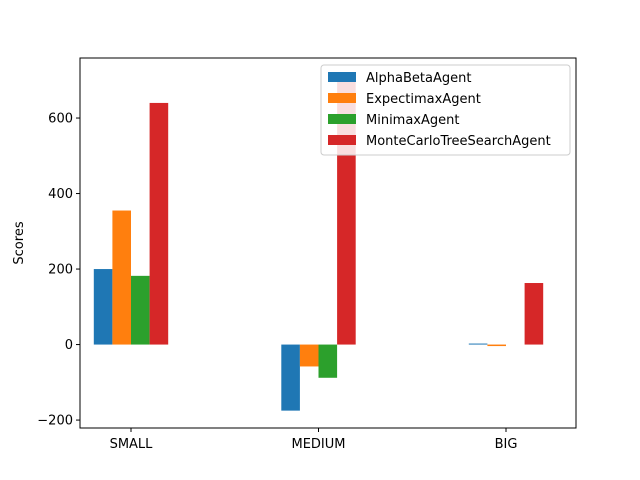 Image resolution: width=640 pixels, height=480 pixels. I want to click on y-tick-label: 200, so click(60, 270).